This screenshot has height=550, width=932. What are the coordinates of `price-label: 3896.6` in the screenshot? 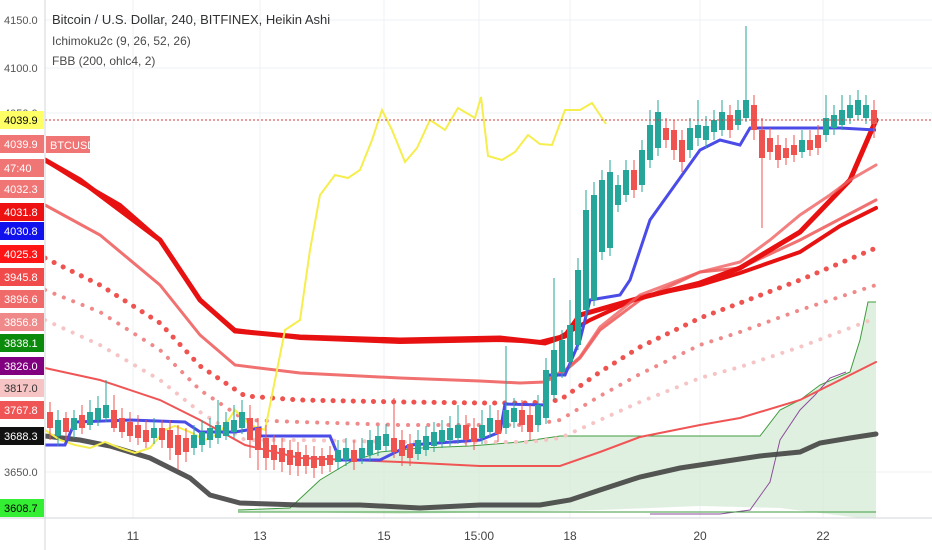 It's located at (21, 300).